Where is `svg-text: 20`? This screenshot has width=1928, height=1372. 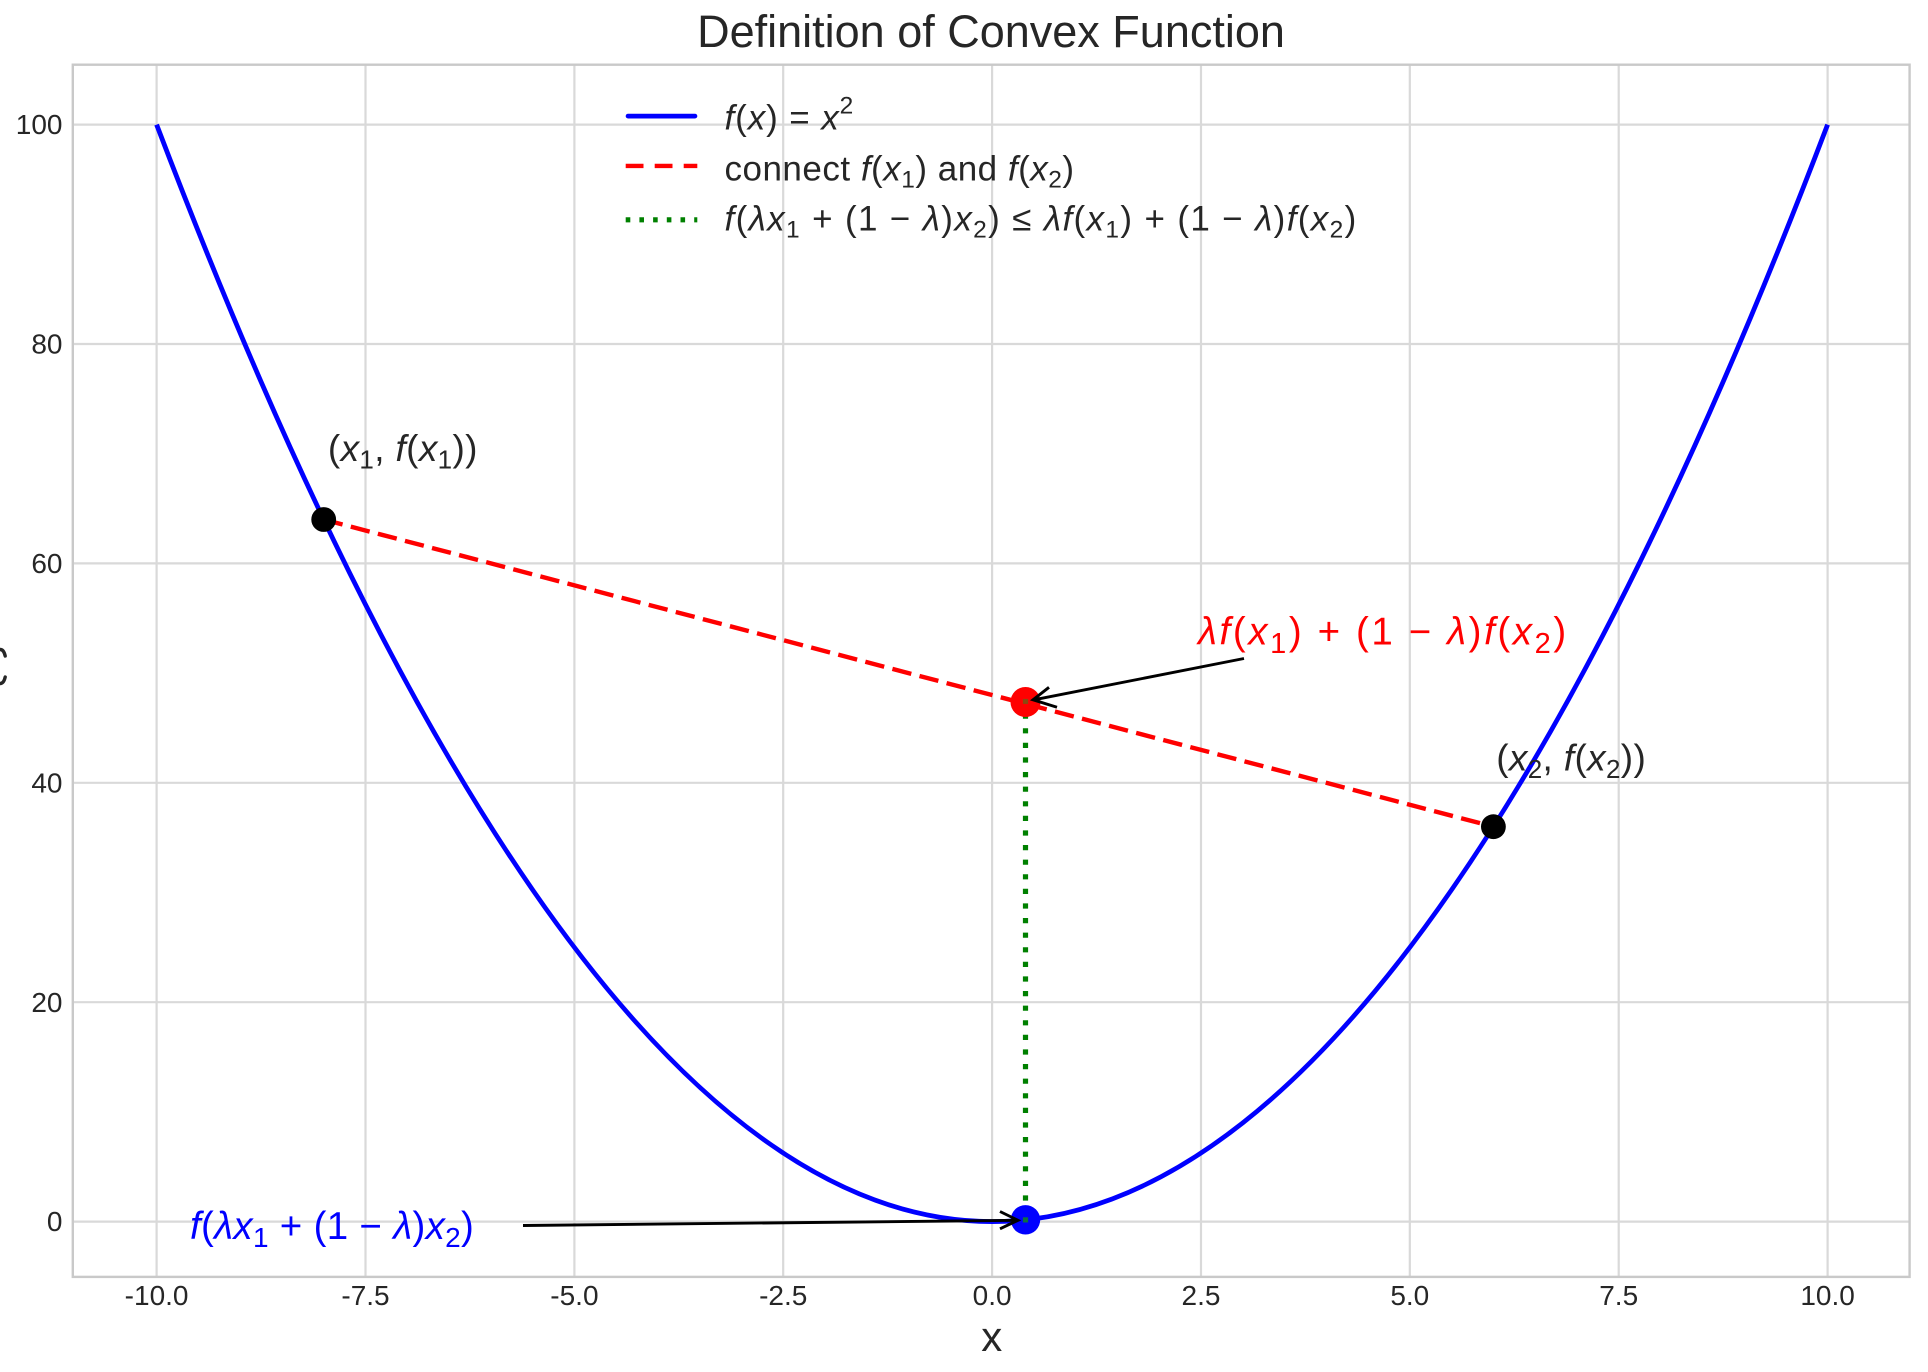 svg-text: 20 is located at coordinates (46, 1002).